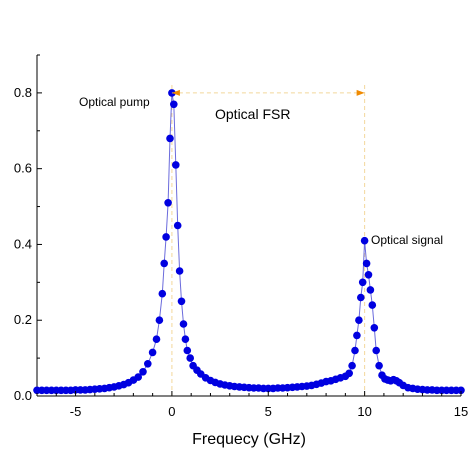 This screenshot has height=474, width=474. What do you see at coordinates (252, 114) in the screenshot?
I see `fsr-annotation: Optical FSR` at bounding box center [252, 114].